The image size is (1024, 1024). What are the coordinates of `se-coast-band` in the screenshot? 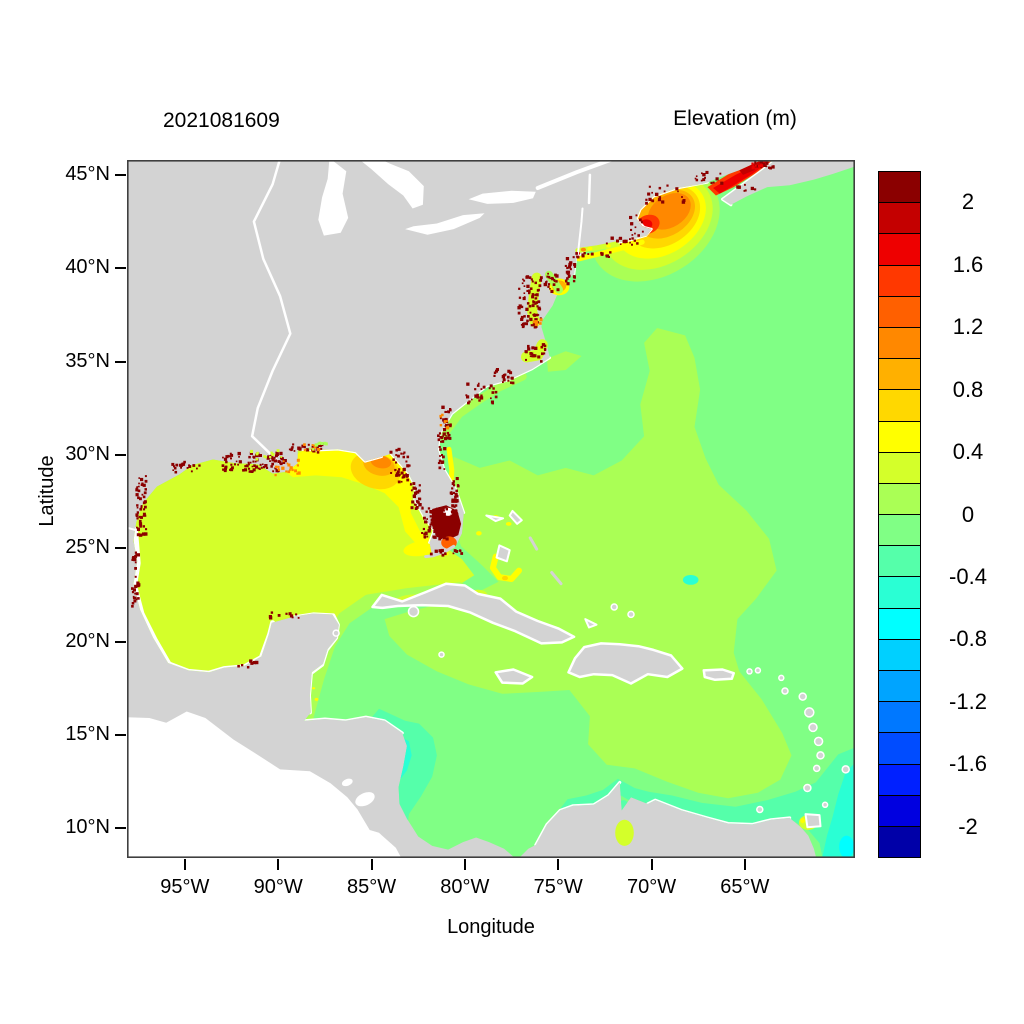 It's located at (482, 406).